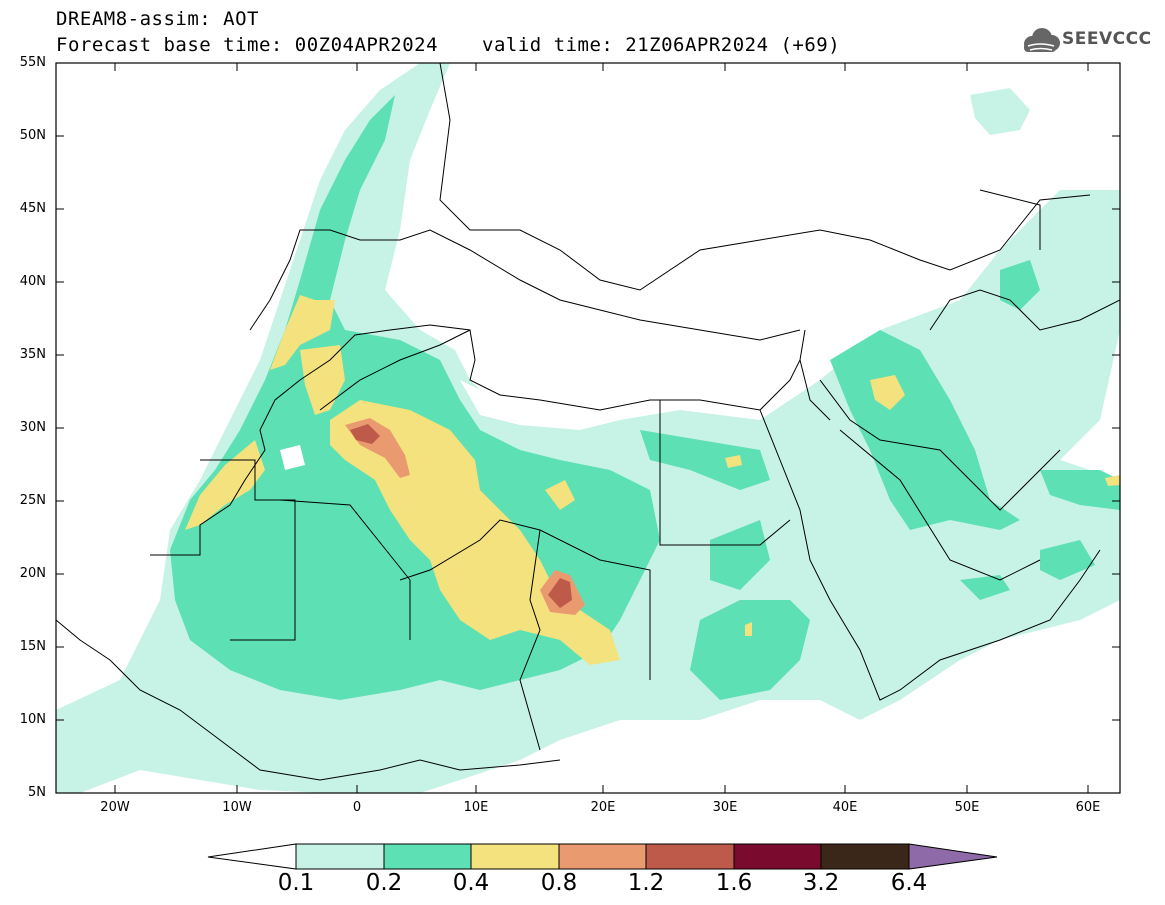 This screenshot has width=1165, height=905. Describe the element at coordinates (32, 281) in the screenshot. I see `lat-label: 40N` at that location.